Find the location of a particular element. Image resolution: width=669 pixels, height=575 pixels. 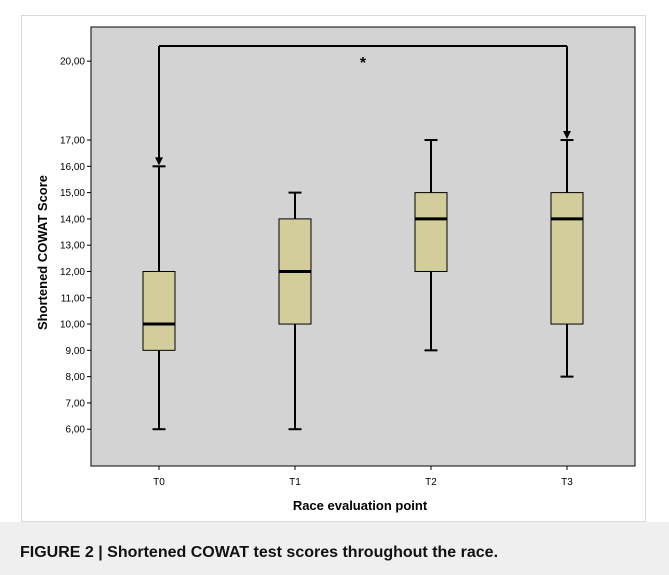

x-tick-label: T3 is located at coordinates (567, 482).